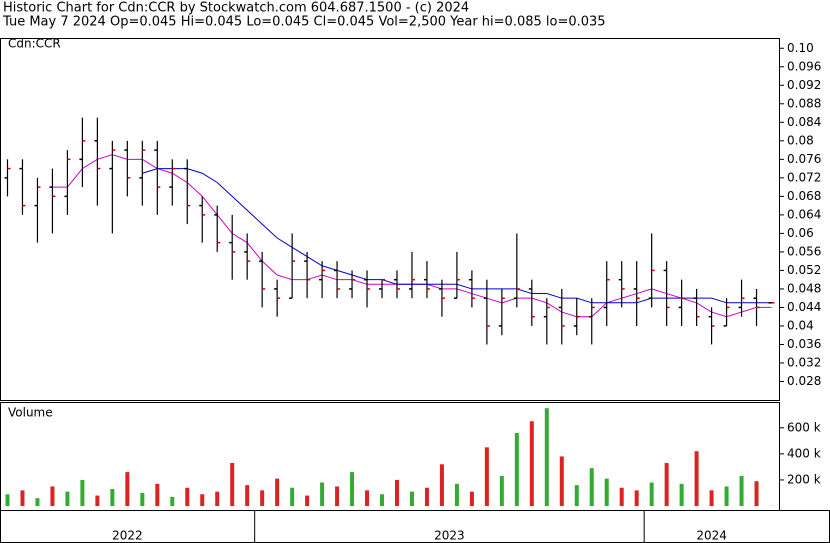 The width and height of the screenshot is (830, 543). I want to click on y-tick-label: 0.064, so click(804, 214).